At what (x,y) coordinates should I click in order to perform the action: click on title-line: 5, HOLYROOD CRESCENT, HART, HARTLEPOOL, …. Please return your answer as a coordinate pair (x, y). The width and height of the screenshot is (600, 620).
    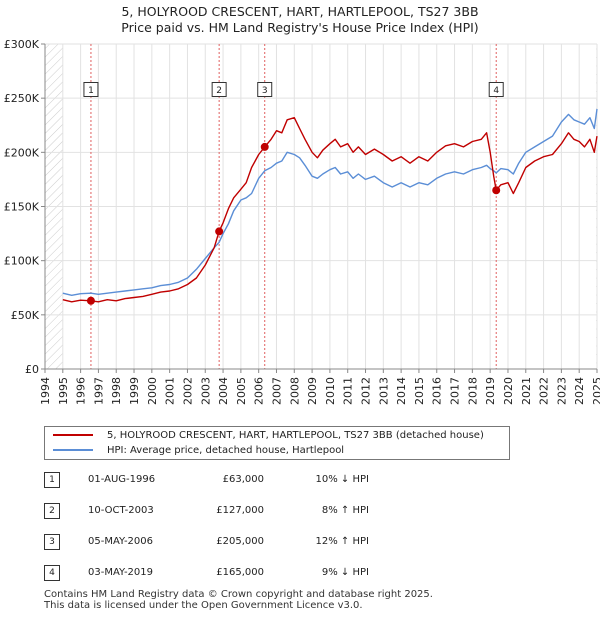
    Looking at the image, I should click on (300, 11).